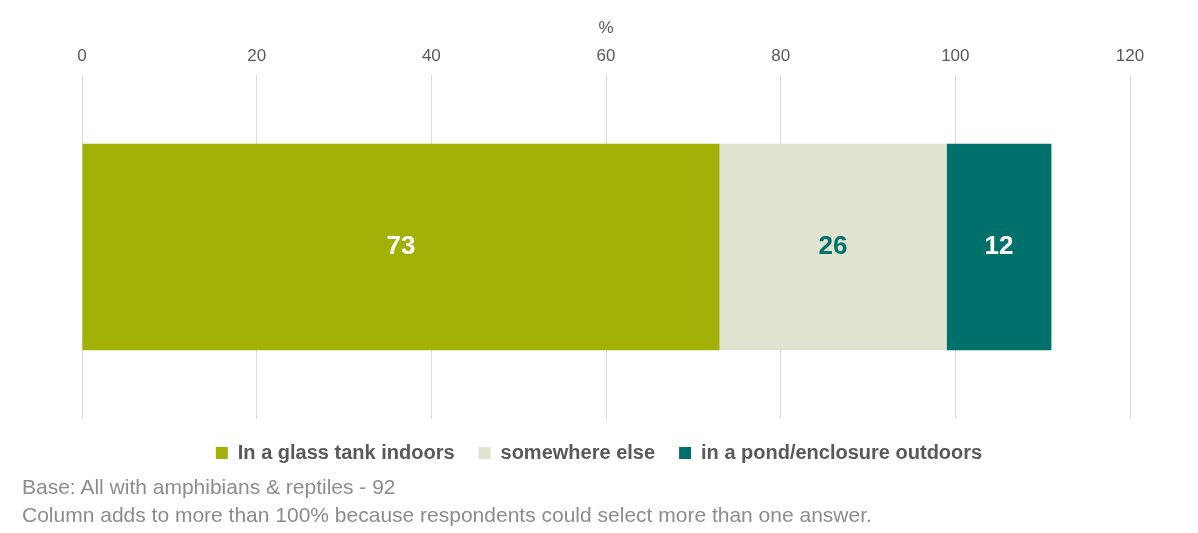 The image size is (1198, 533). What do you see at coordinates (1130, 56) in the screenshot?
I see `x-tick-label: 120` at bounding box center [1130, 56].